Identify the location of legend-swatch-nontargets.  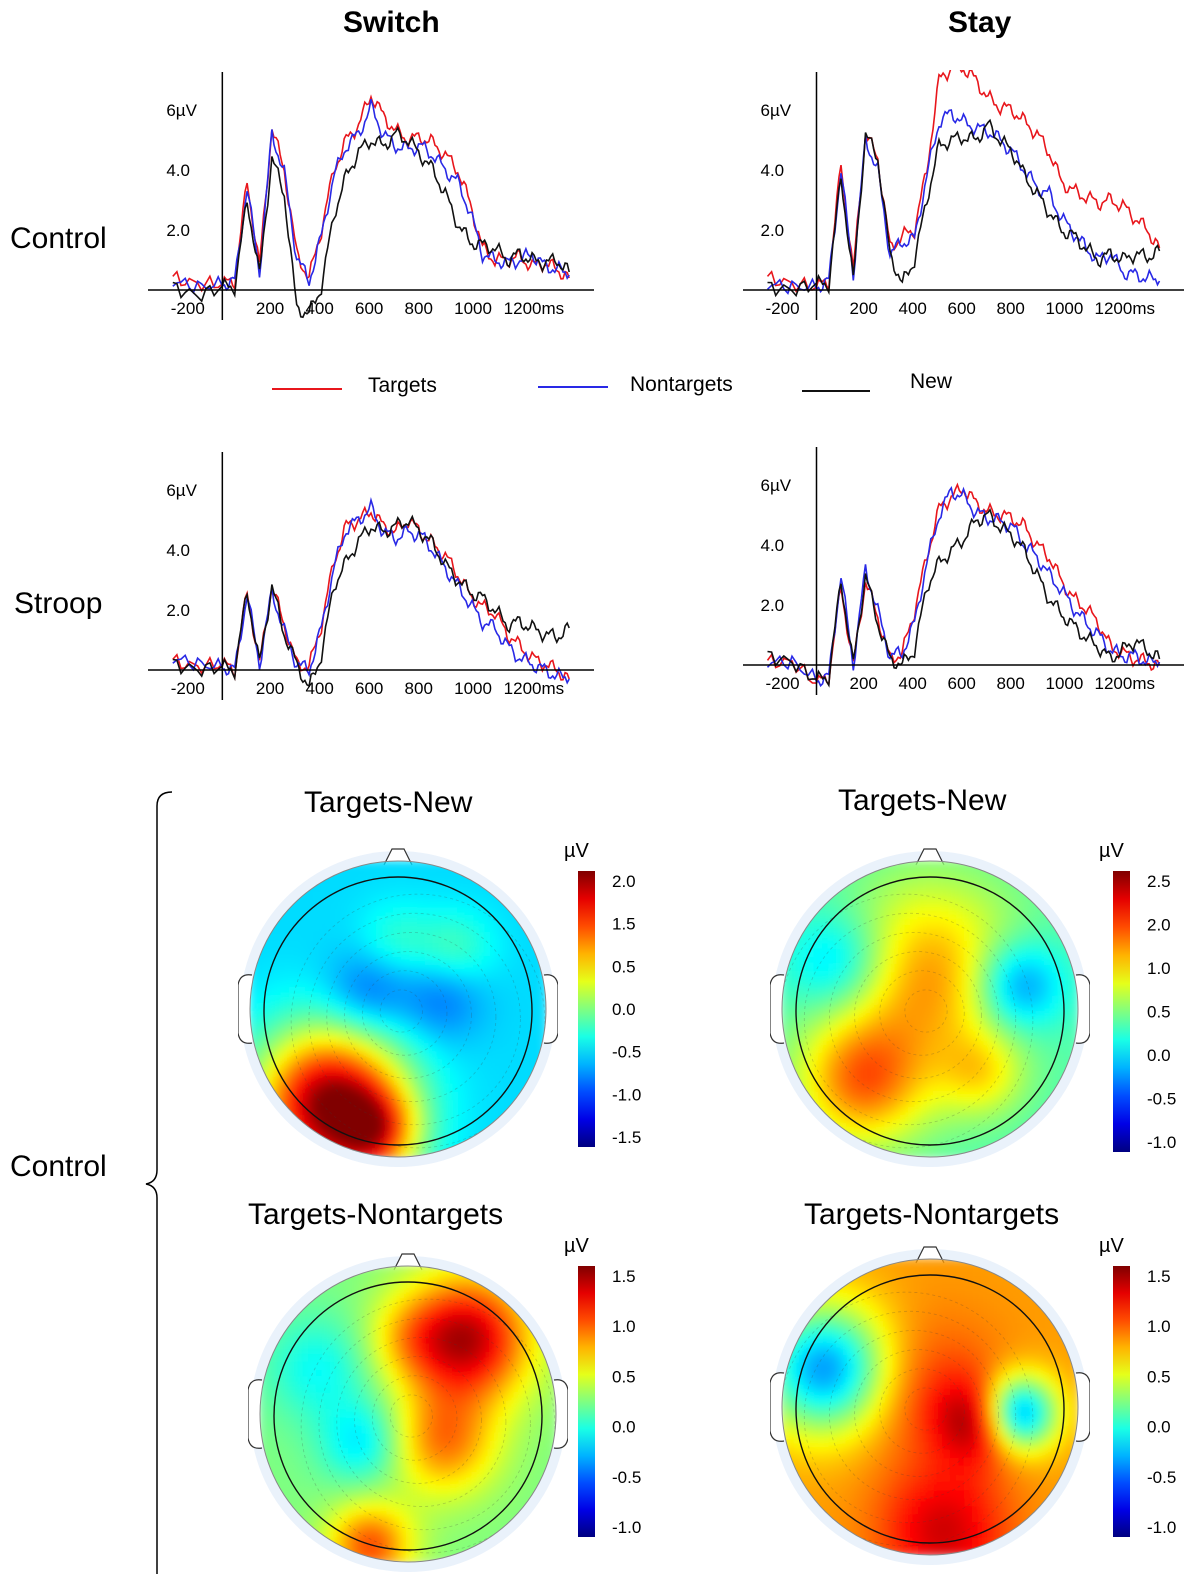
(573, 387).